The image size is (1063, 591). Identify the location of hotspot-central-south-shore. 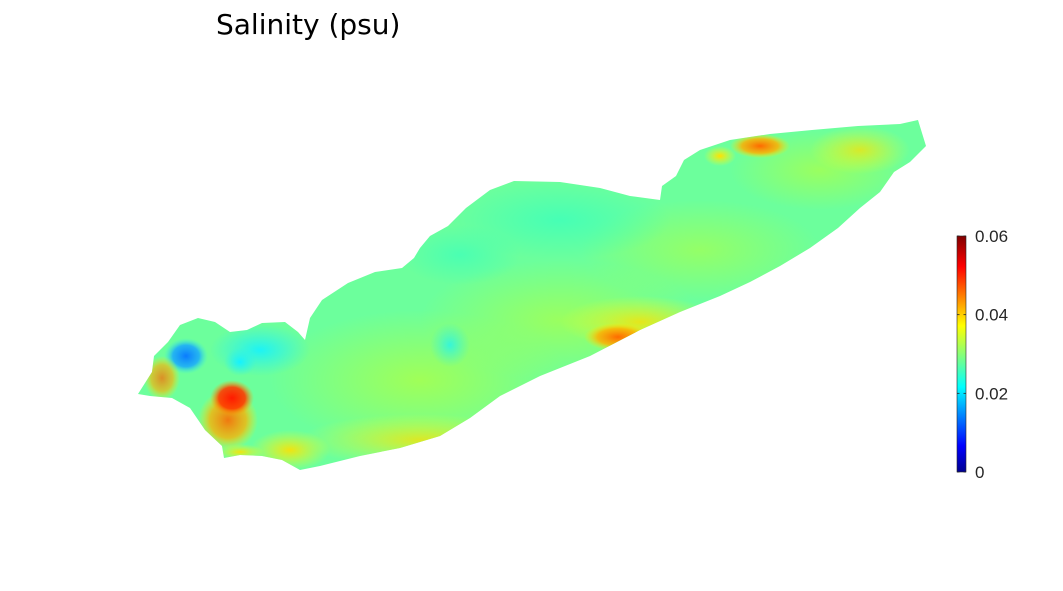
(618, 337).